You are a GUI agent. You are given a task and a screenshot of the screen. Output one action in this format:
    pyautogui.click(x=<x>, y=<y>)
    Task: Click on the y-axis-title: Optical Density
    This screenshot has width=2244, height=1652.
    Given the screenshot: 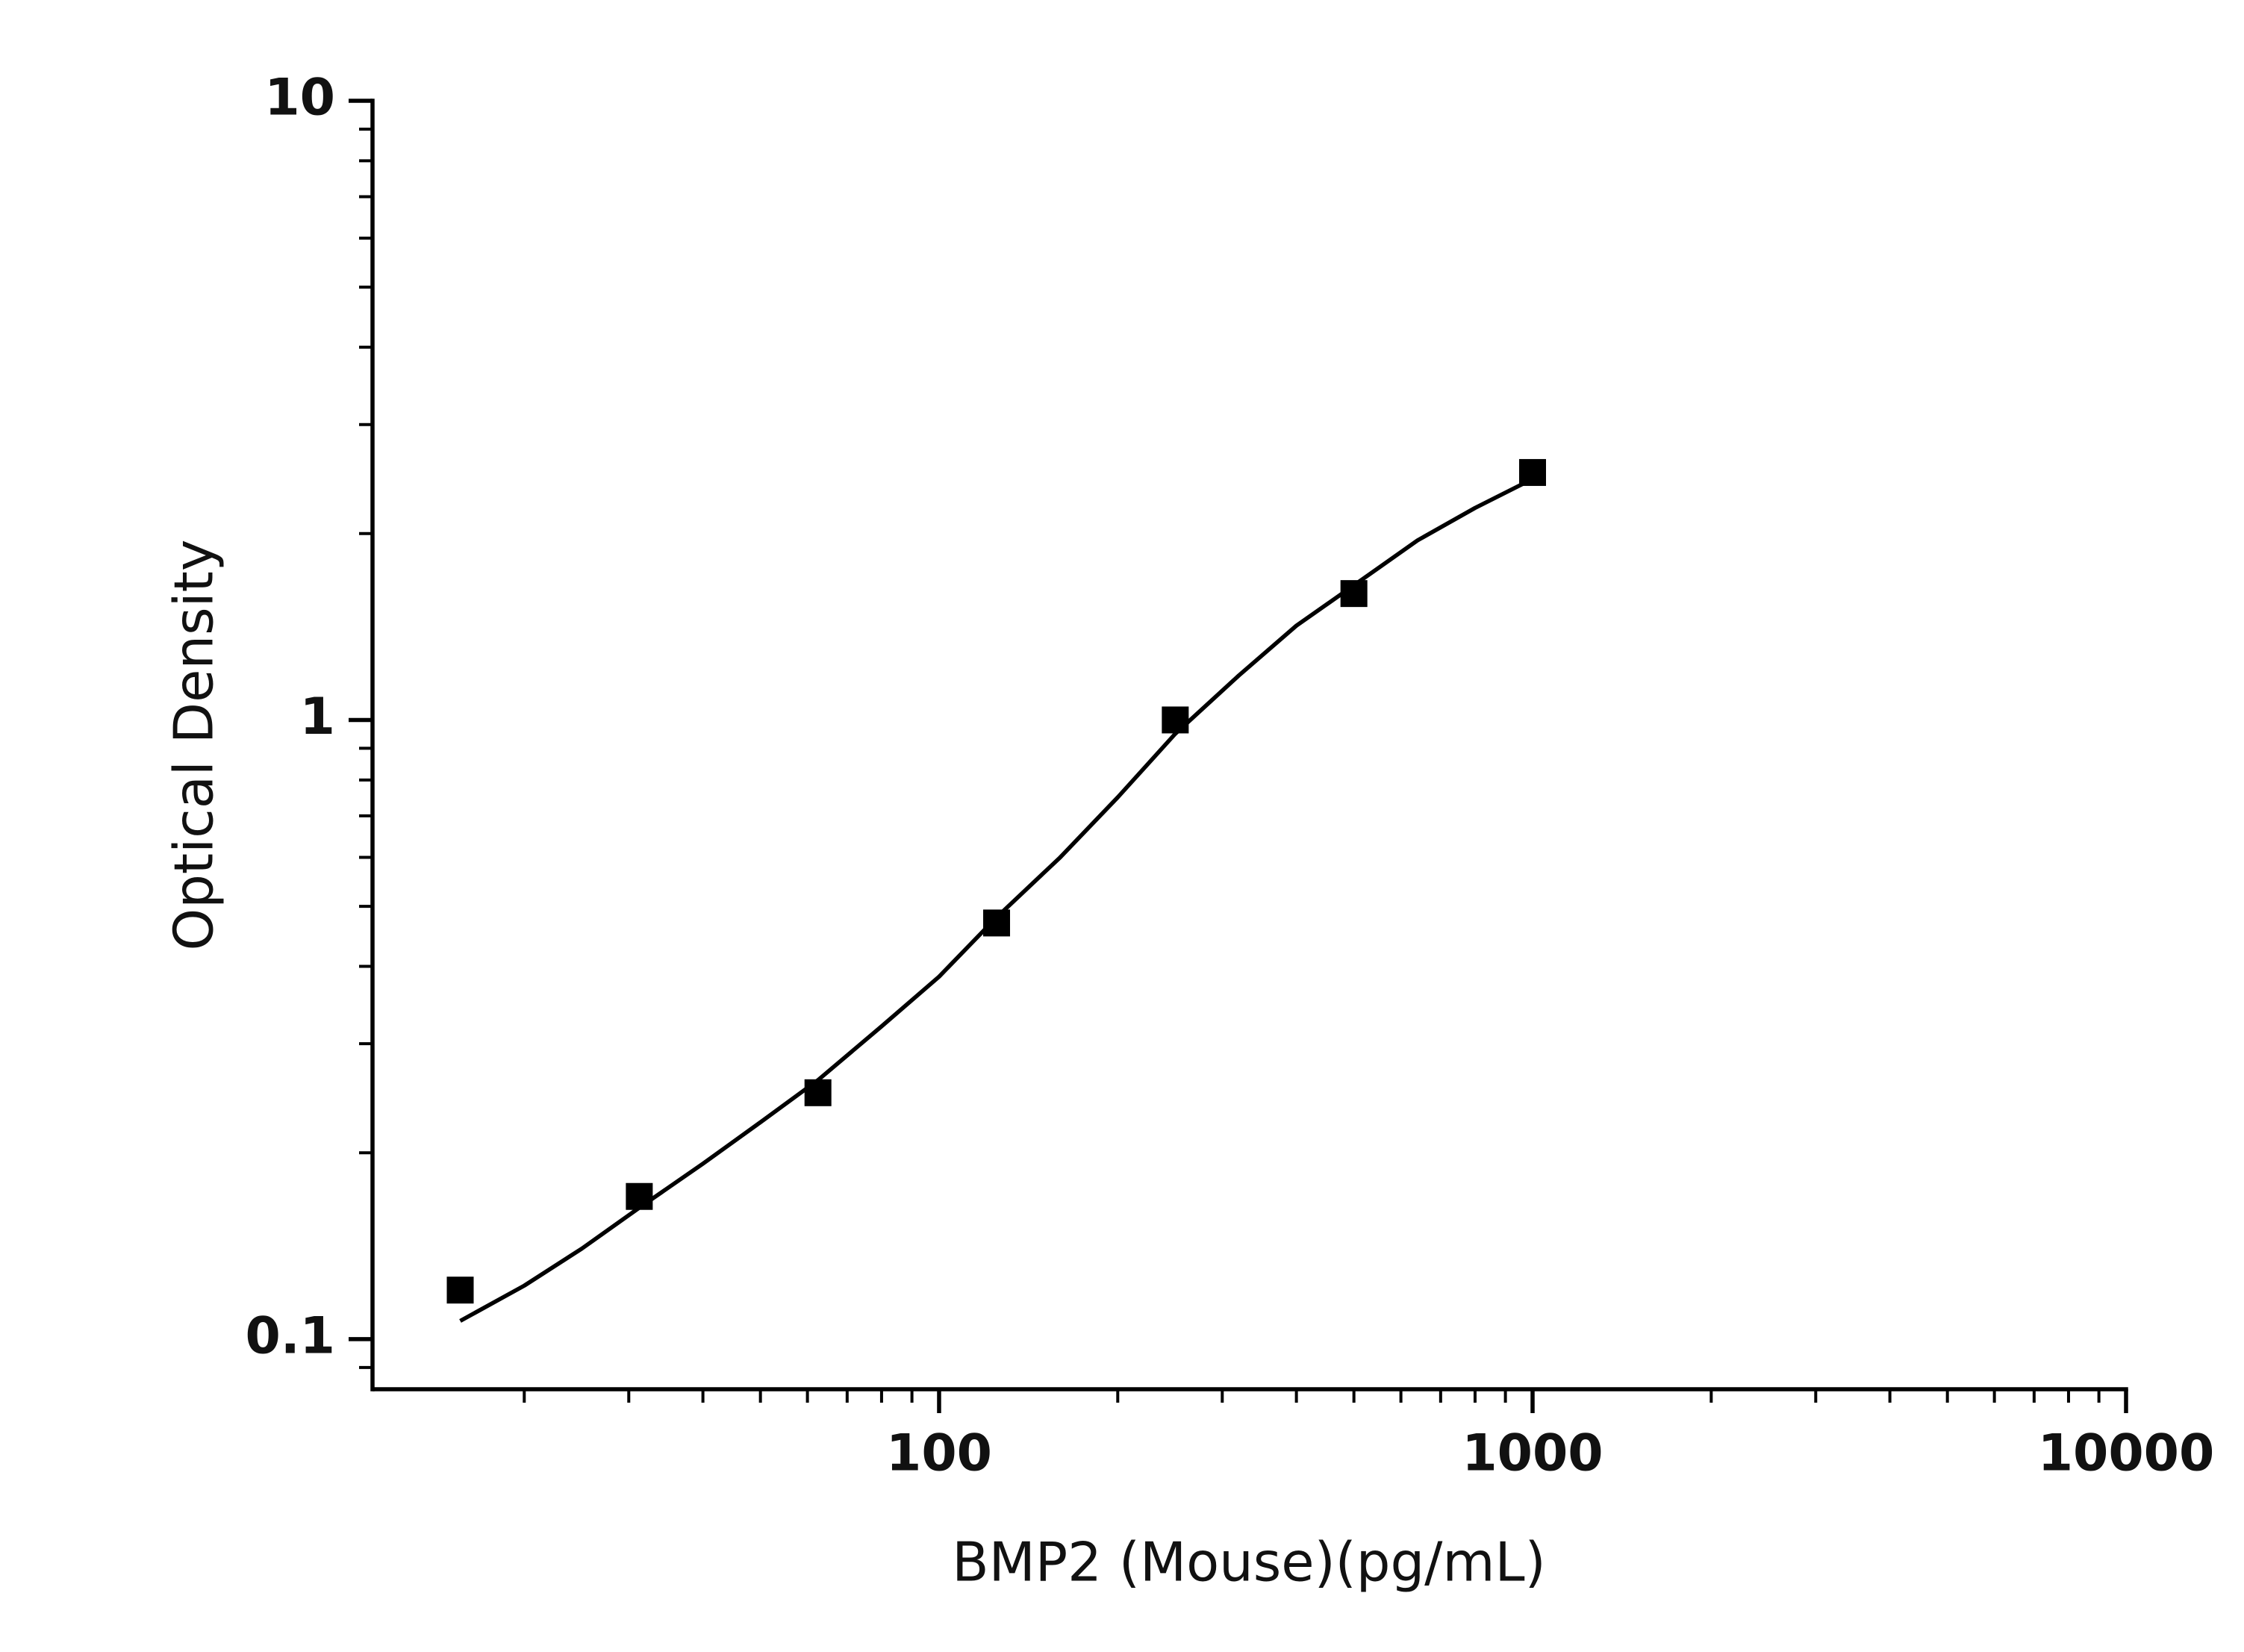 What is the action you would take?
    pyautogui.click(x=194, y=745)
    